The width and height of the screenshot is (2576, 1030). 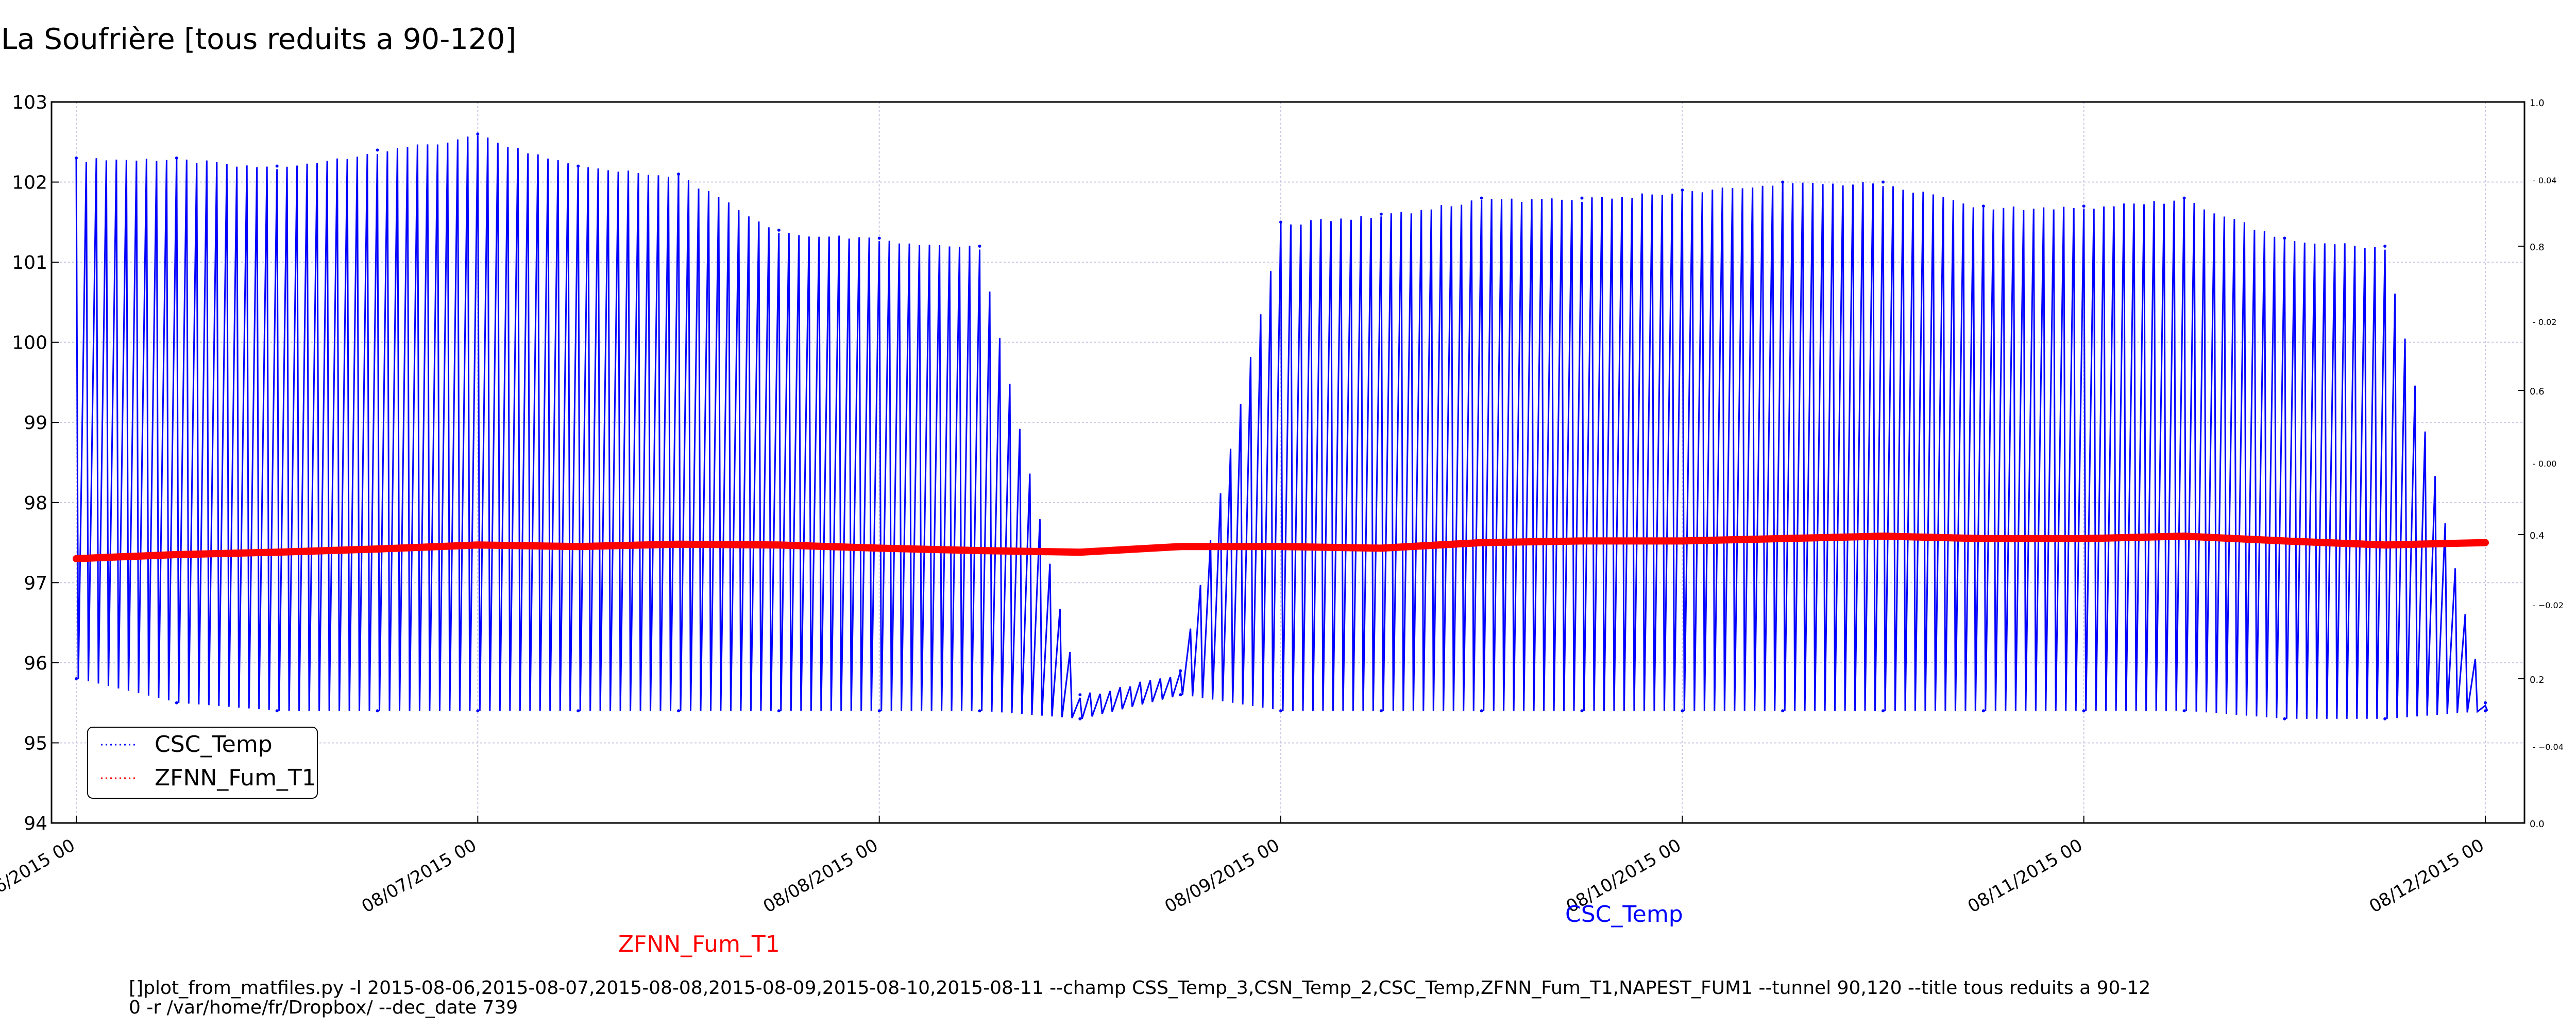 I want to click on zfnn-caption: ZFNN_Fum_T1, so click(x=699, y=944).